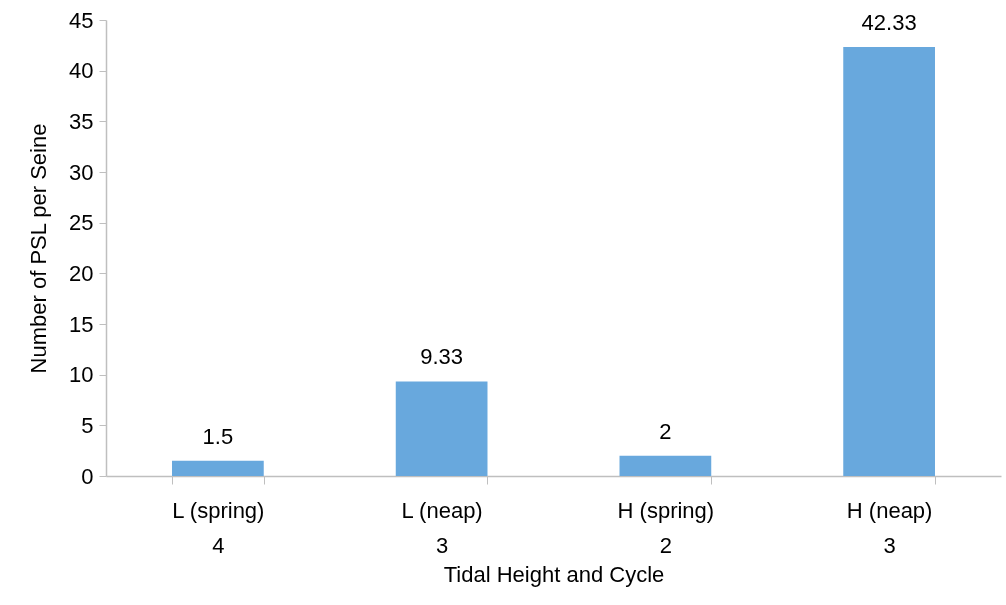 The width and height of the screenshot is (1006, 605). Describe the element at coordinates (87, 476) in the screenshot. I see `y-tick-label: 0` at that location.